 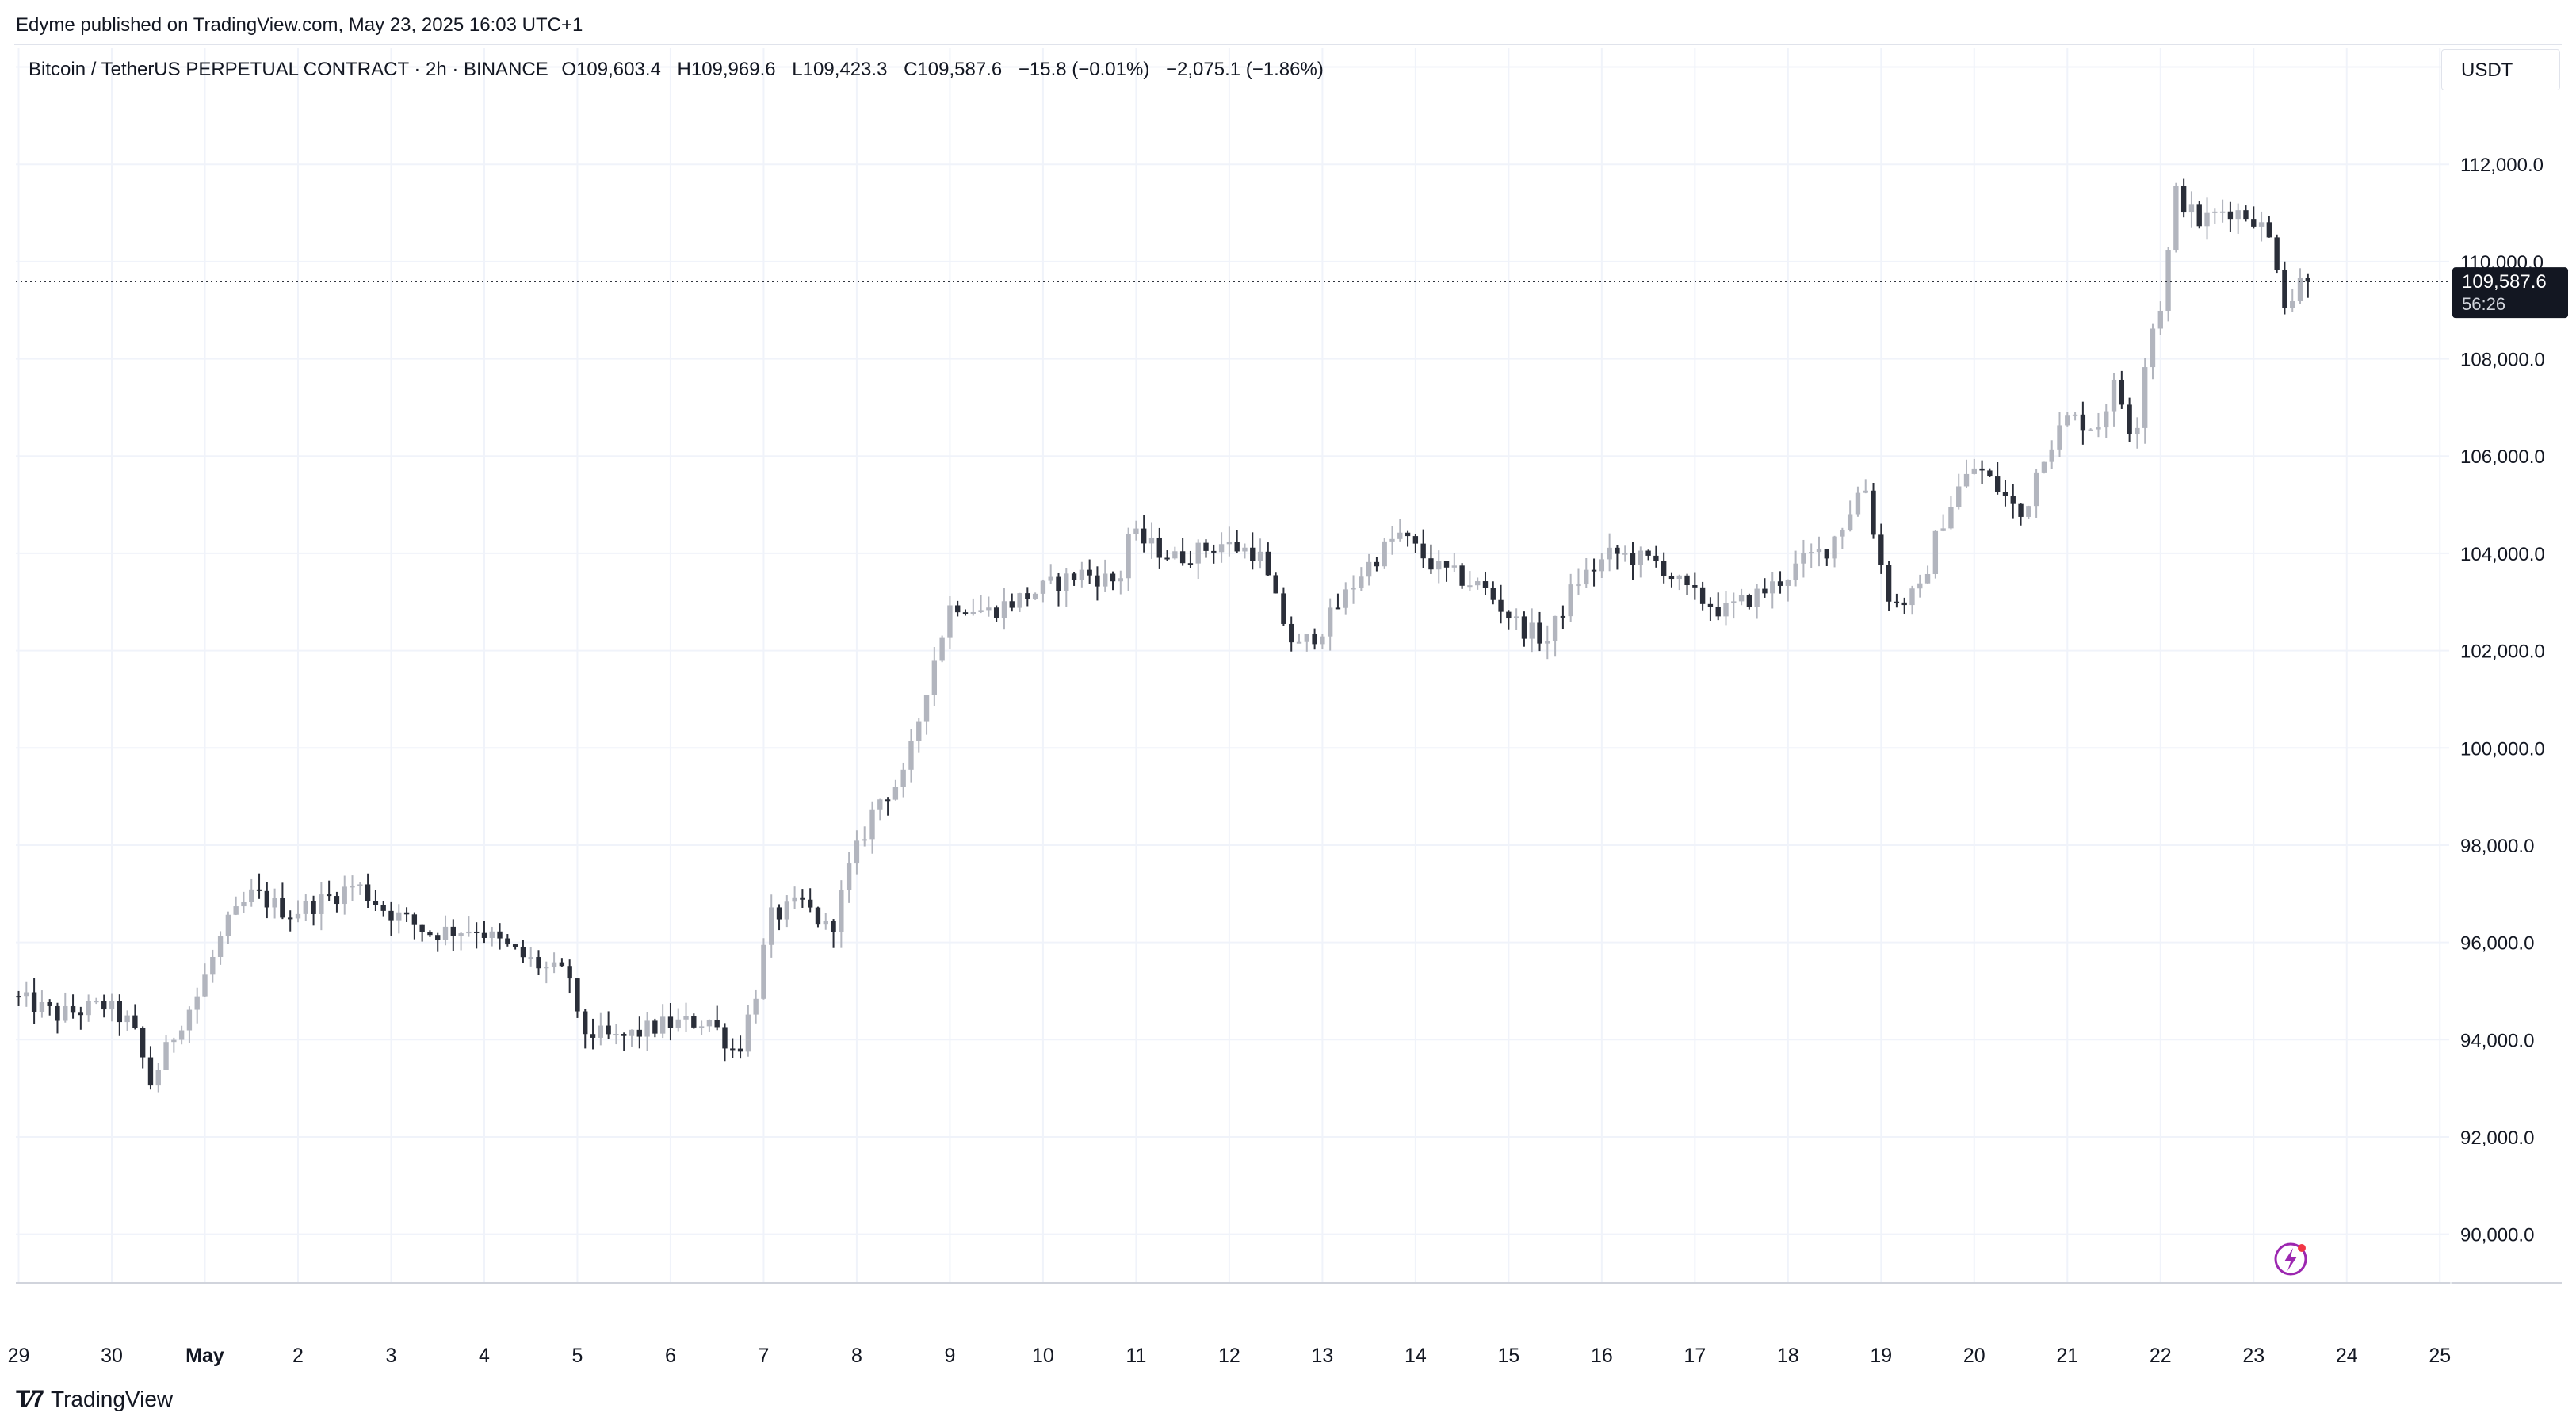 What do you see at coordinates (2502, 749) in the screenshot?
I see `y-tick-label: 100,000.0` at bounding box center [2502, 749].